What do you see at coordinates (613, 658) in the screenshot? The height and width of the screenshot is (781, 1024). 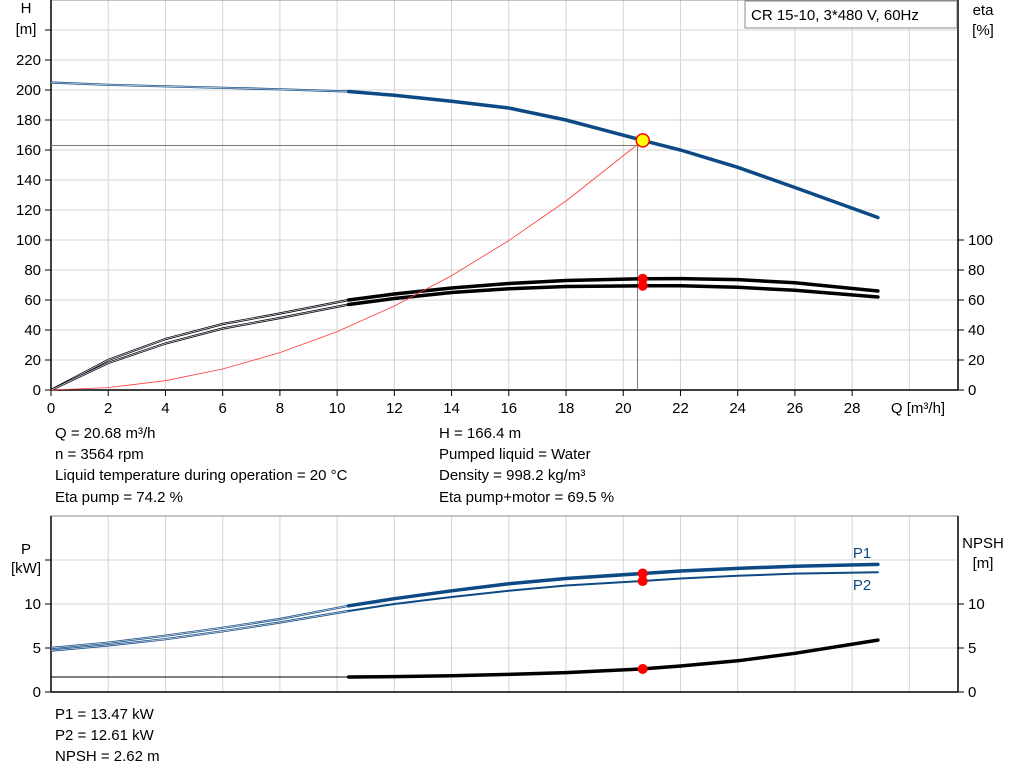 I see `curve-npsh` at bounding box center [613, 658].